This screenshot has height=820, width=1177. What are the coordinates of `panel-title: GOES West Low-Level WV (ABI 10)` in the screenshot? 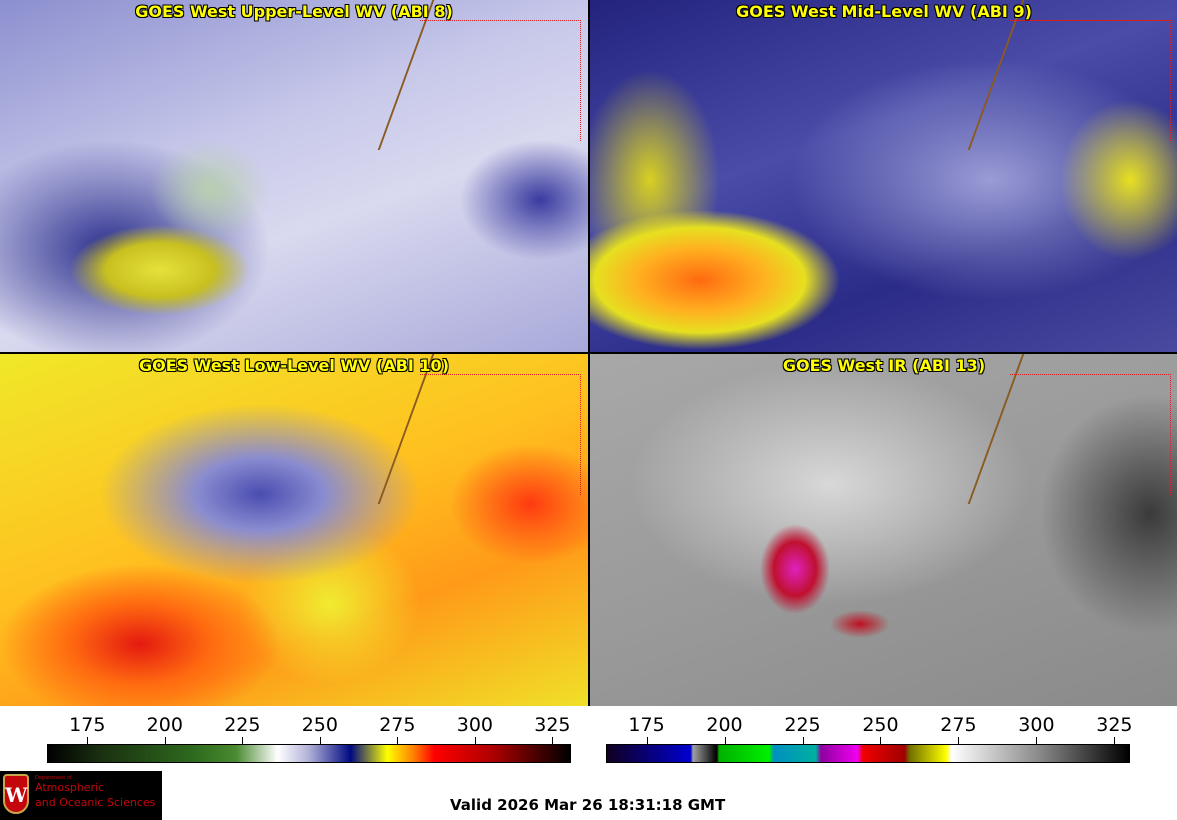 It's located at (293, 365).